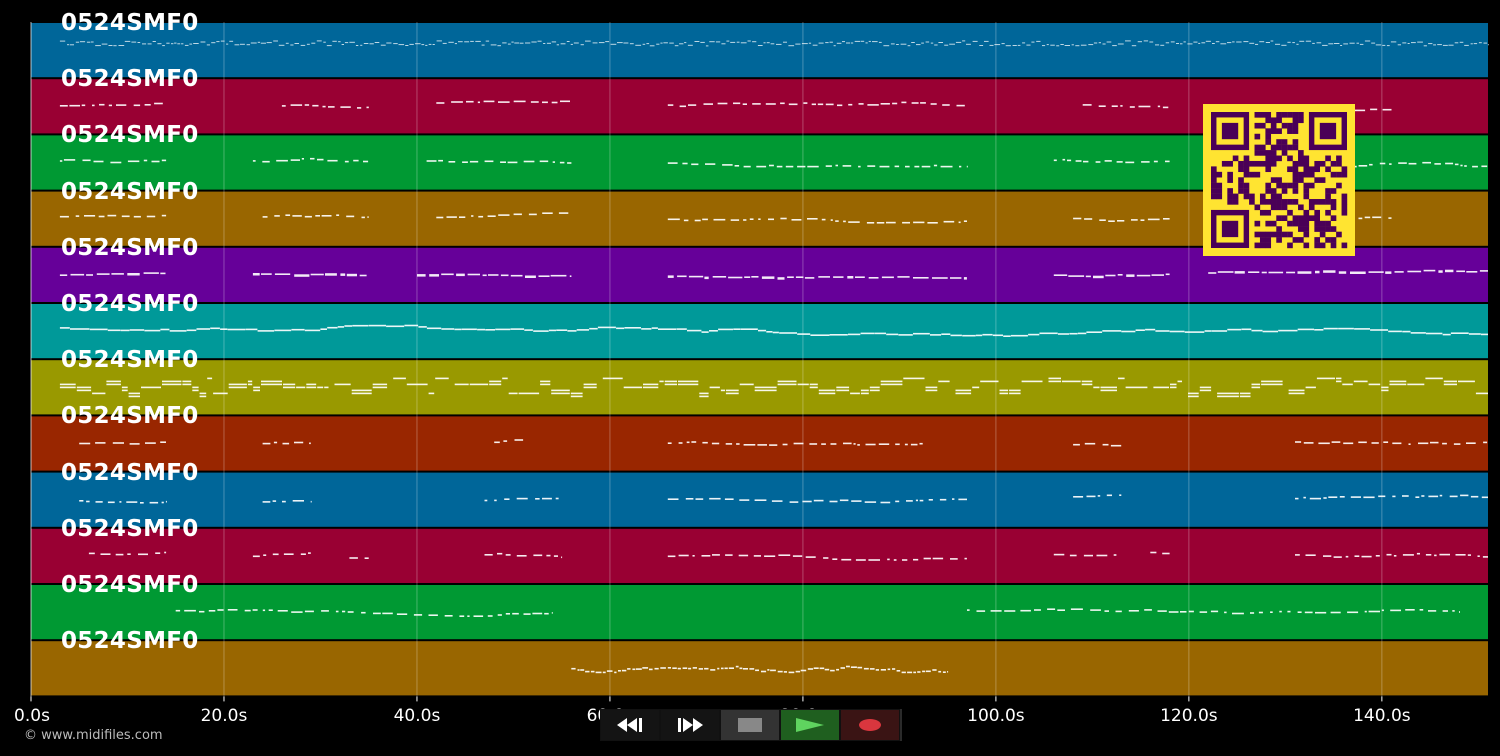 The height and width of the screenshot is (756, 1500). Describe the element at coordinates (130, 79) in the screenshot. I see `track-label: 0524SMF0` at that location.